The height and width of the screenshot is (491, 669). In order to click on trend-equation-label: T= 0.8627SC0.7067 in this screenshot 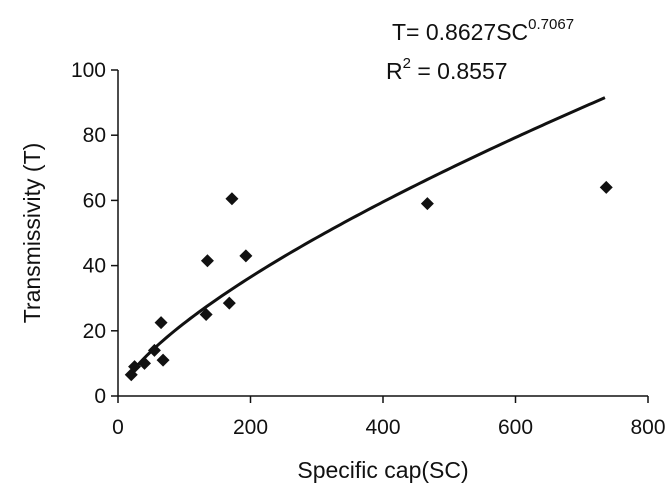, I will do `click(483, 30)`.